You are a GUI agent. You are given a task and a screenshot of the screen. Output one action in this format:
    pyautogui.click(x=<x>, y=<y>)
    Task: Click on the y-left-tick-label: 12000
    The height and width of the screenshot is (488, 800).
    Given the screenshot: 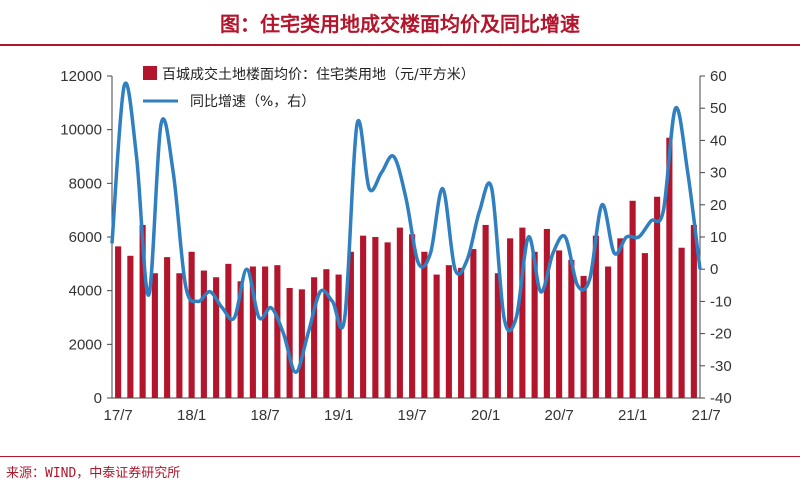 What is the action you would take?
    pyautogui.click(x=81, y=76)
    